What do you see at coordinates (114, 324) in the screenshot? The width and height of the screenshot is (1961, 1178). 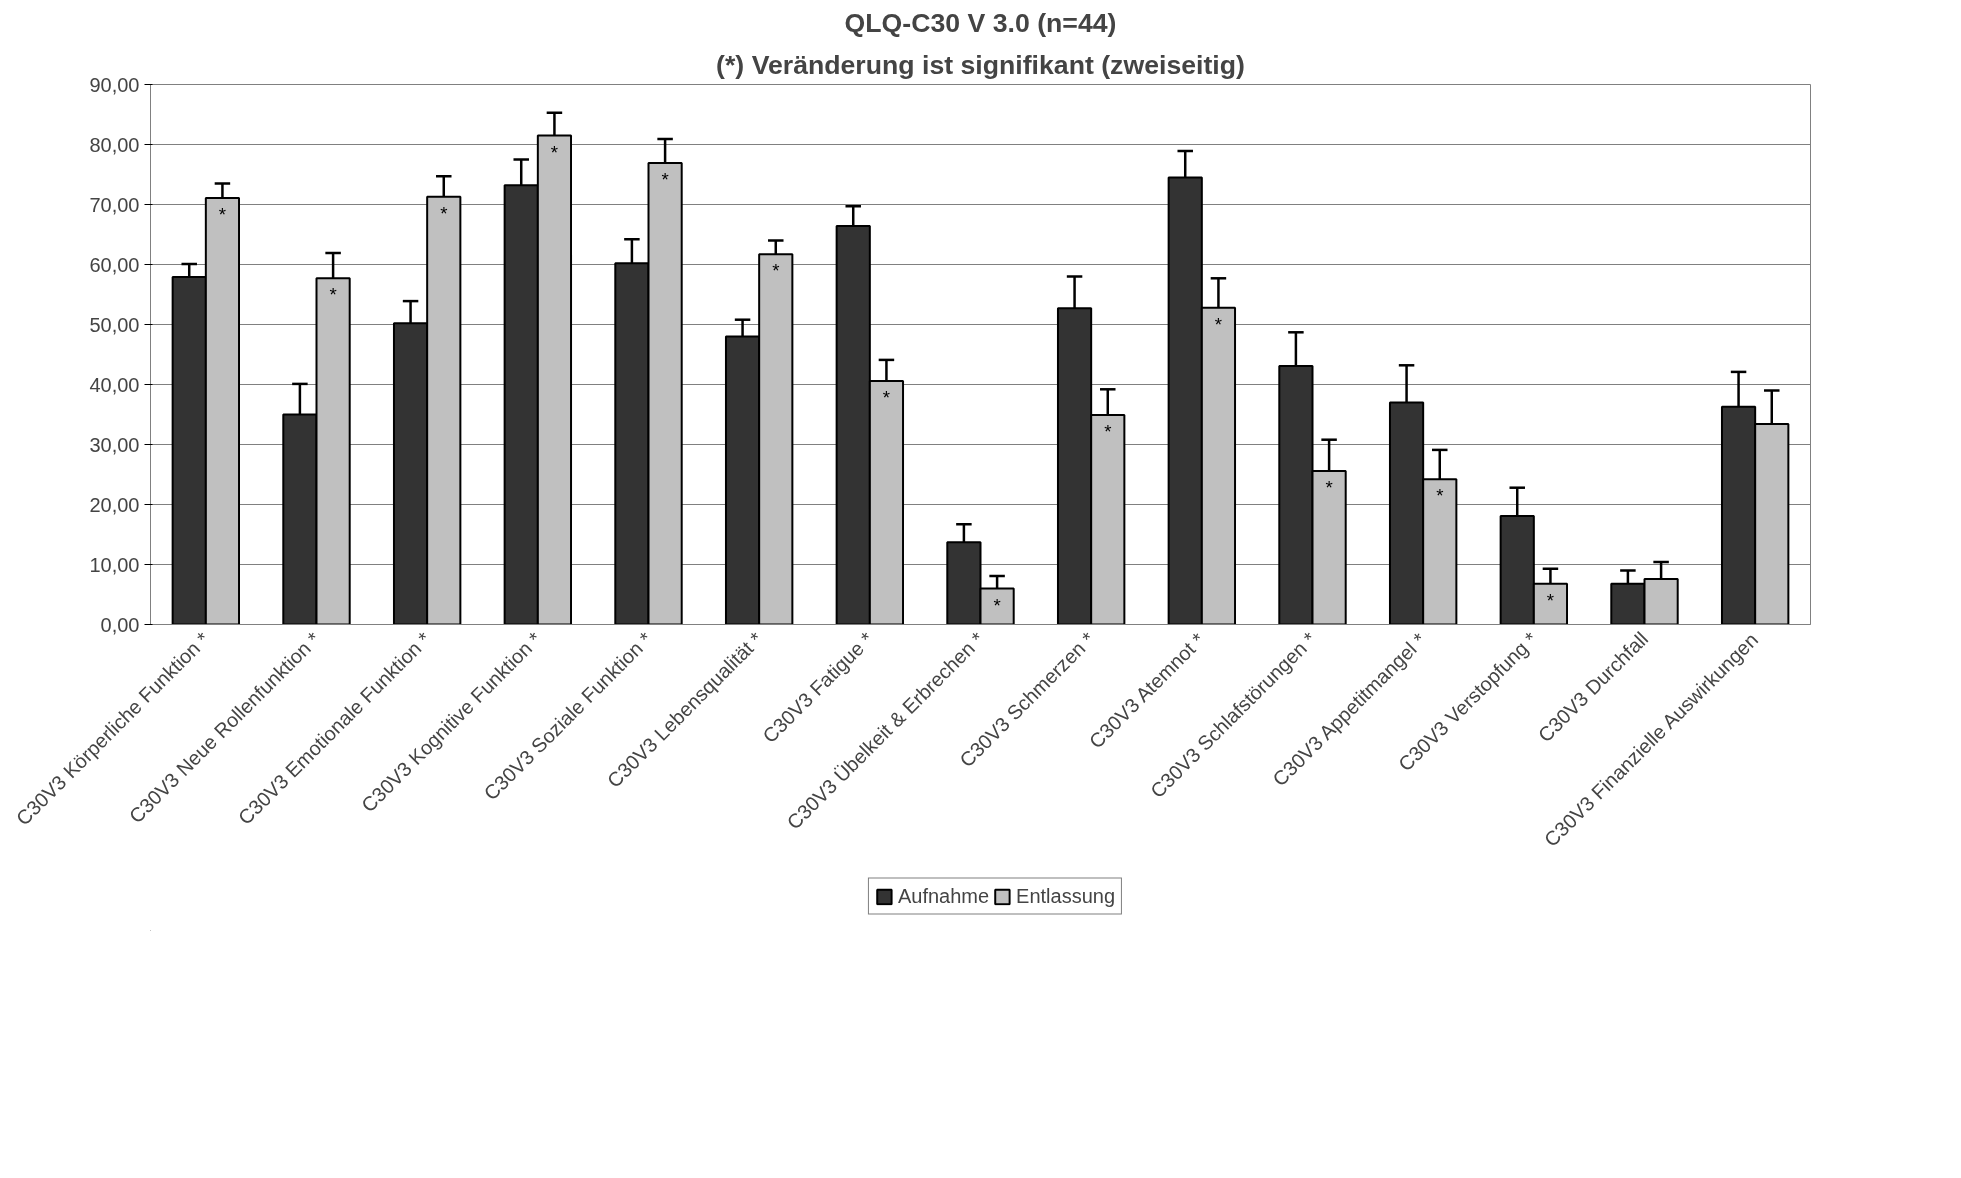 I see `y-tick-label: 50,00` at bounding box center [114, 324].